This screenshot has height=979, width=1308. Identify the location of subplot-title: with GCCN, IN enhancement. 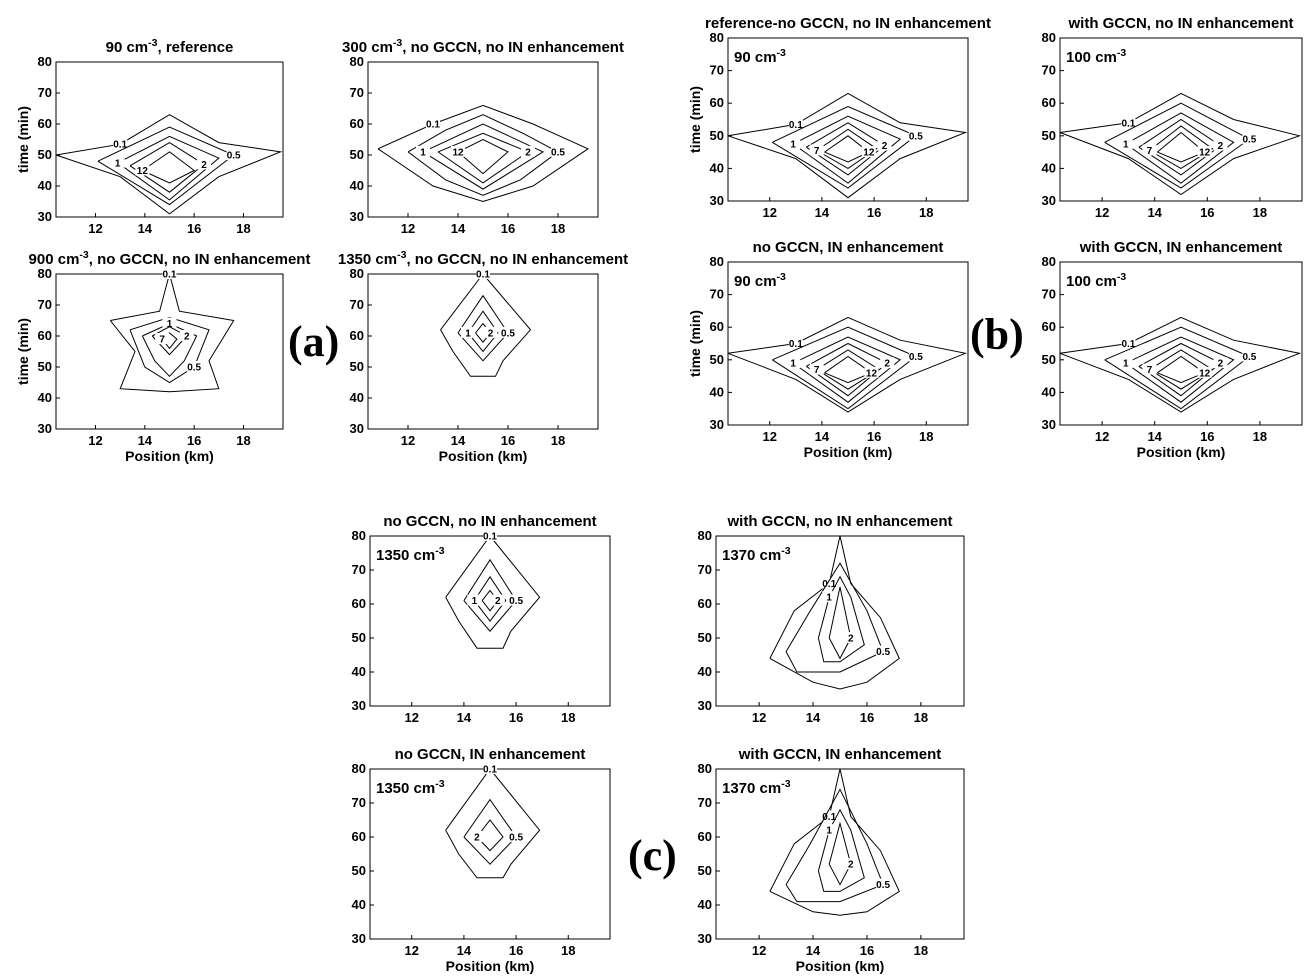
(1181, 247).